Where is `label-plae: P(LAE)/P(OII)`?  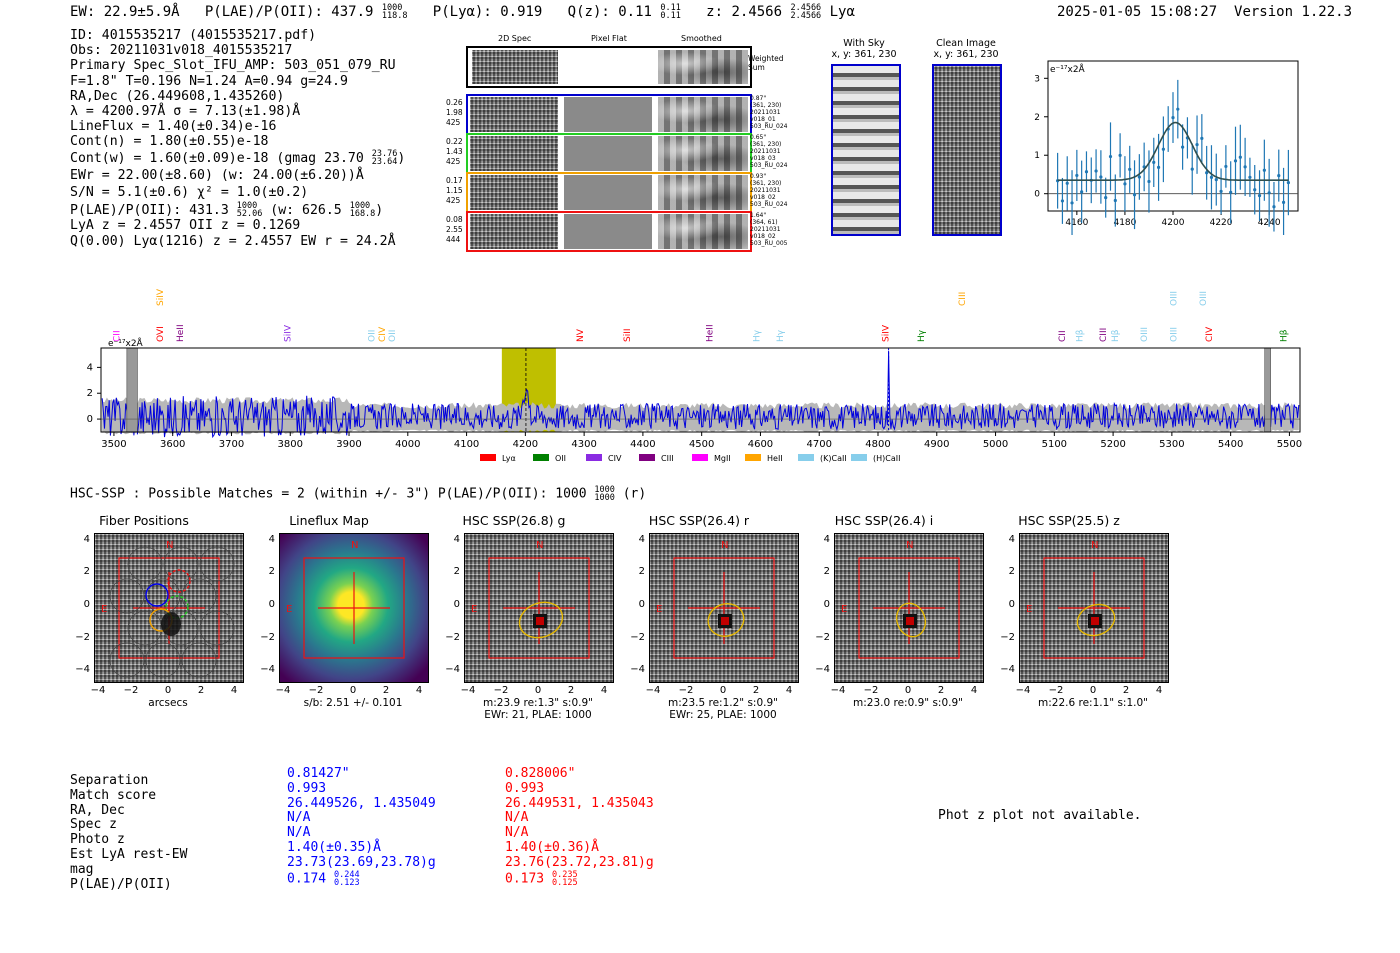 label-plae: P(LAE)/P(OII) is located at coordinates (121, 884).